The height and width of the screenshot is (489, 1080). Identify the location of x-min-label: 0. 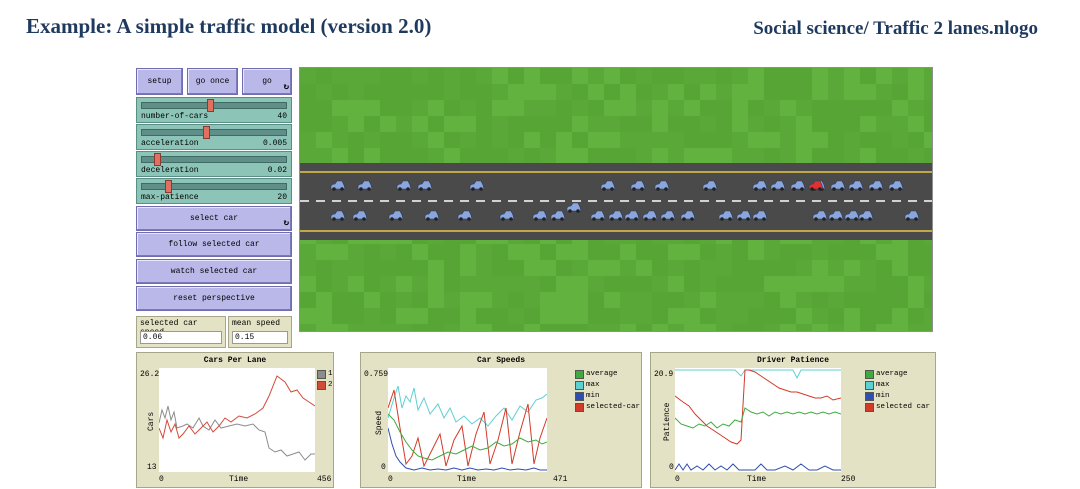
(161, 479).